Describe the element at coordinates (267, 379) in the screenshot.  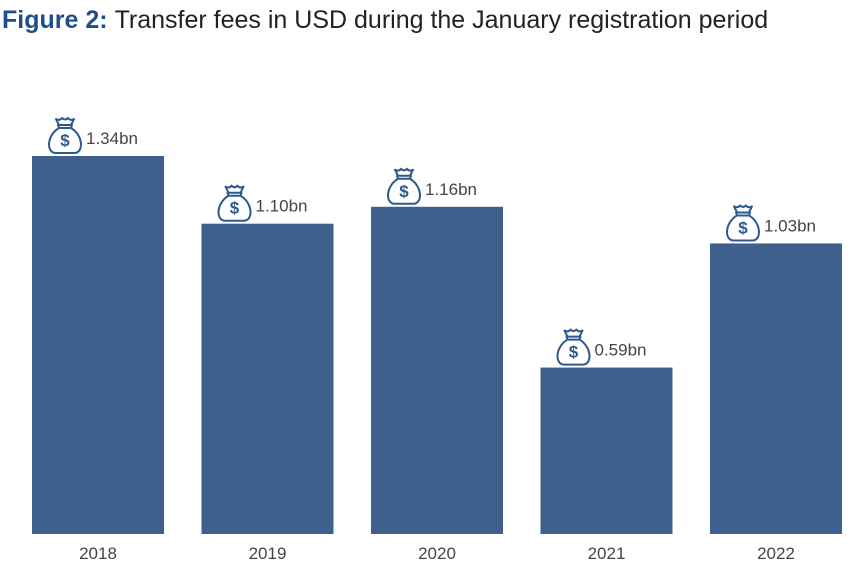
I see `bar-2019` at that location.